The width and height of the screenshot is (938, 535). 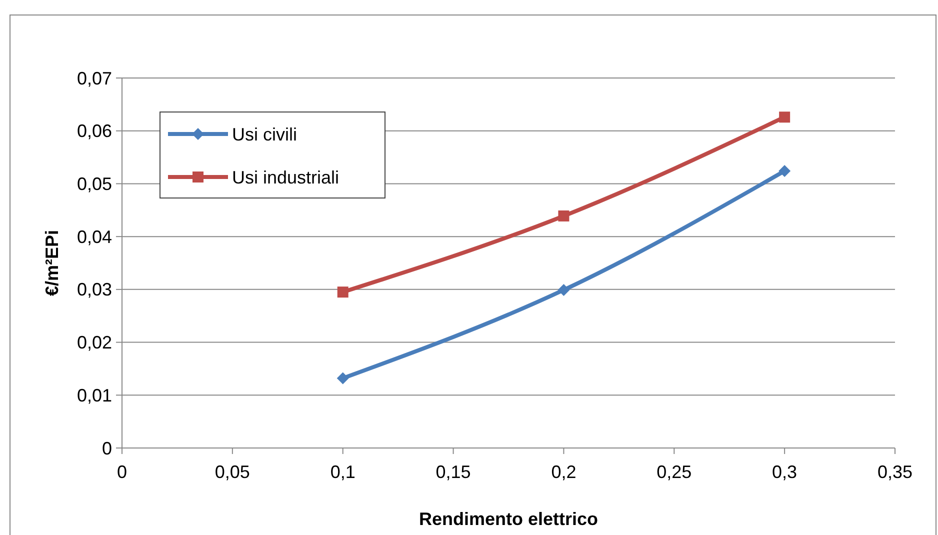 I want to click on y-tick-label: 0,05, so click(x=94, y=184).